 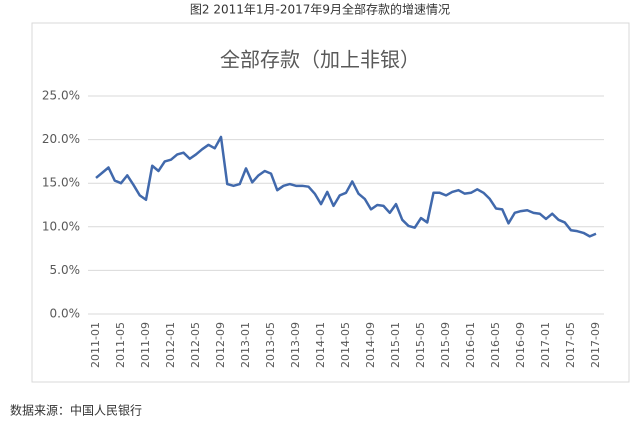 I want to click on y-tick-label: 15.0%, so click(x=61, y=183).